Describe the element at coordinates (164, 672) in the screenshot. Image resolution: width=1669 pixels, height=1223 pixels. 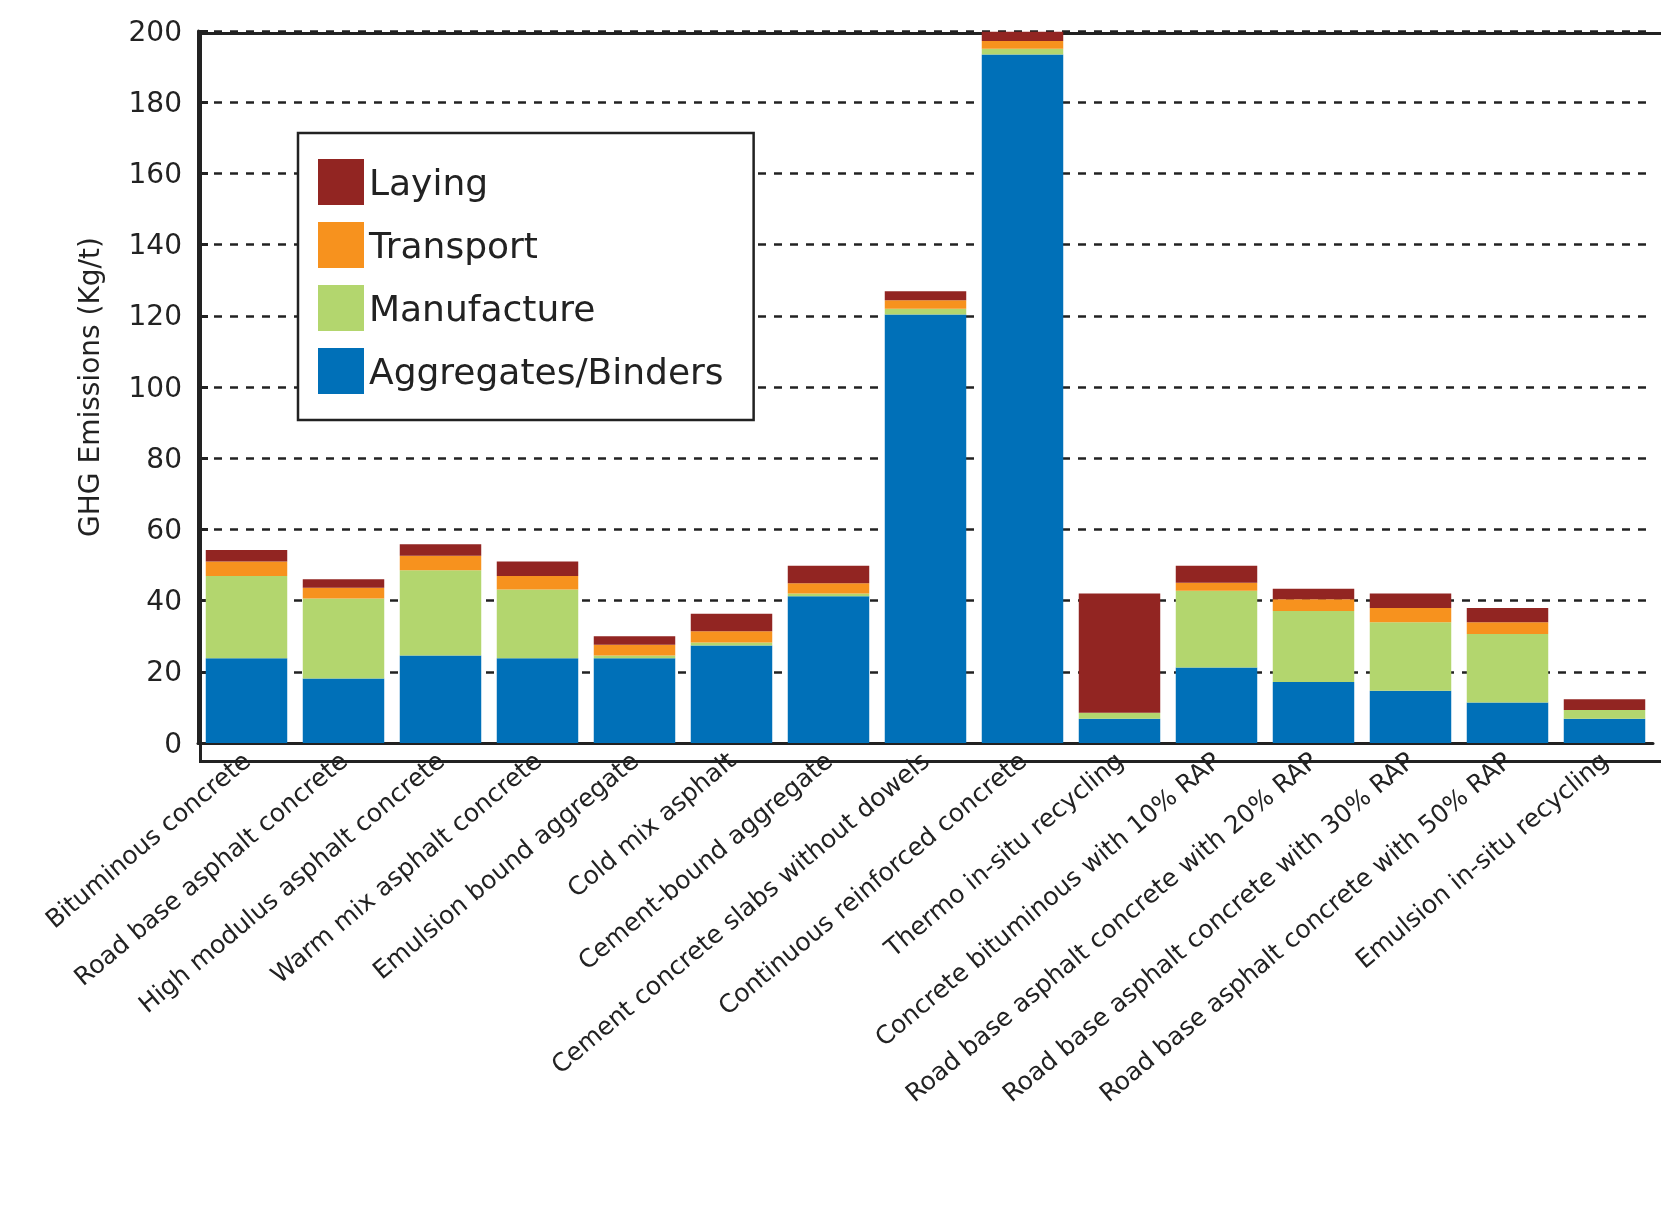
I see `y-tick-label: 20` at that location.